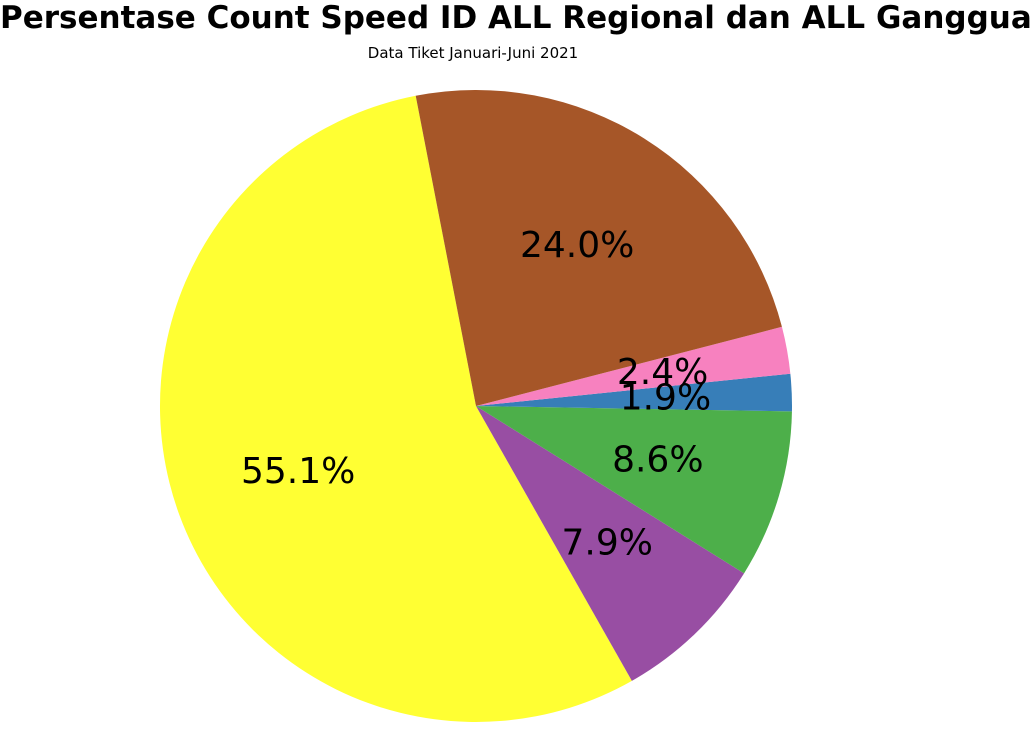  Describe the element at coordinates (657, 459) in the screenshot. I see `slice-label: 8.6%` at that location.